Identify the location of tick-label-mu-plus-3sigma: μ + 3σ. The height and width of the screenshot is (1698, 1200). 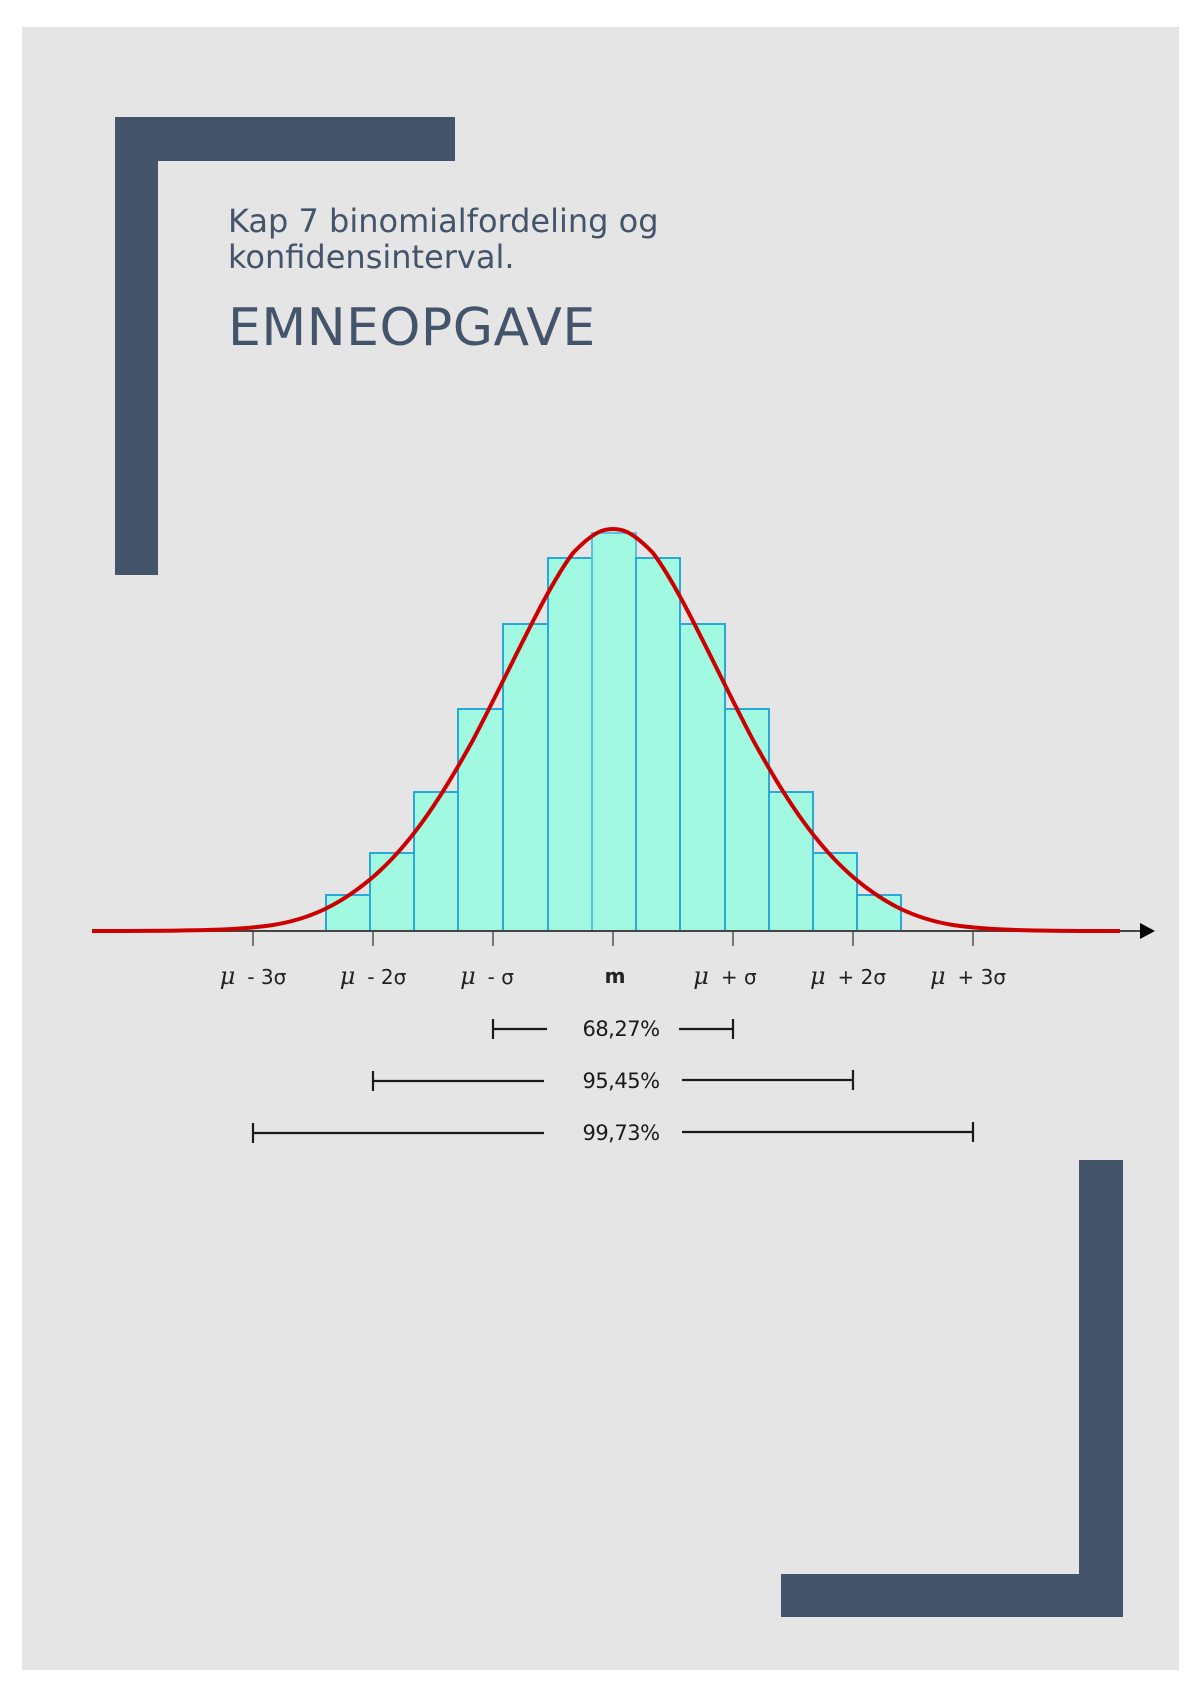
(968, 976).